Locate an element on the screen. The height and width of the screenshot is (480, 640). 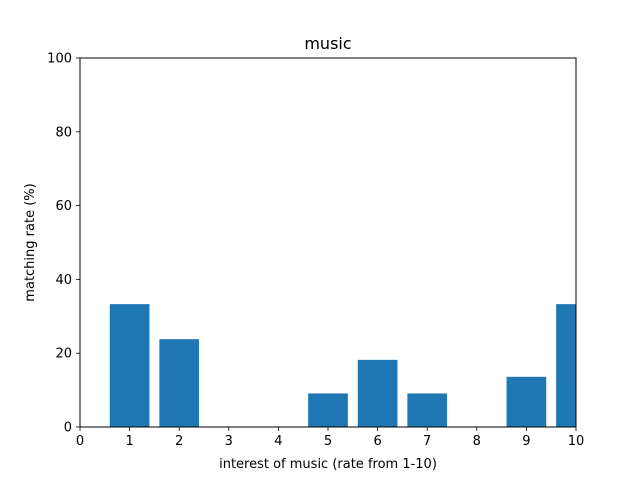
y-tick-label: 0 is located at coordinates (68, 428).